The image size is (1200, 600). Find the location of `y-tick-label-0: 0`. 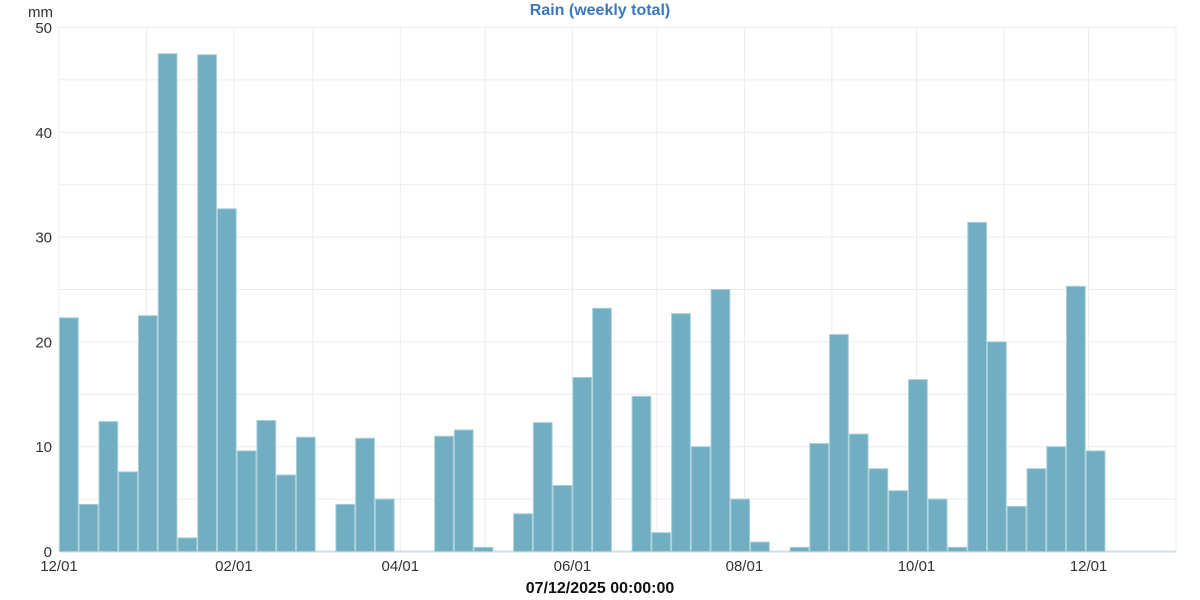

y-tick-label-0: 0 is located at coordinates (48, 552).